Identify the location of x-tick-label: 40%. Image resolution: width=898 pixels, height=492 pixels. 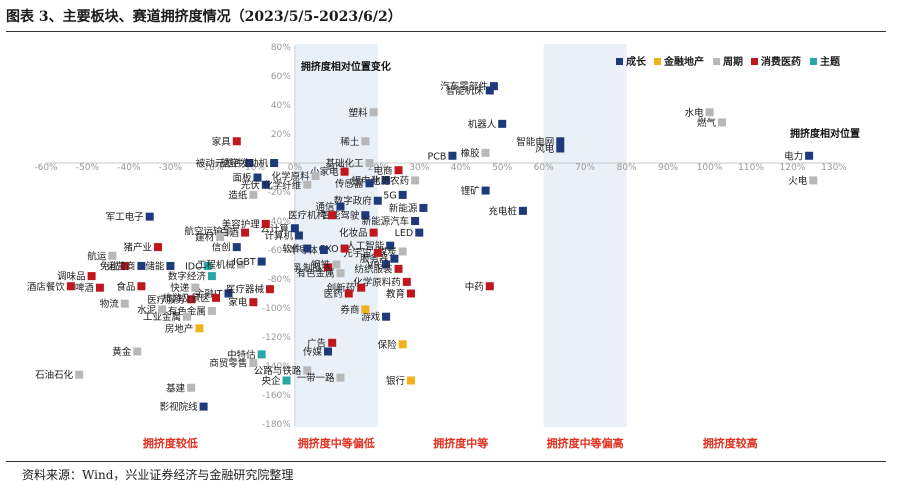
(461, 168).